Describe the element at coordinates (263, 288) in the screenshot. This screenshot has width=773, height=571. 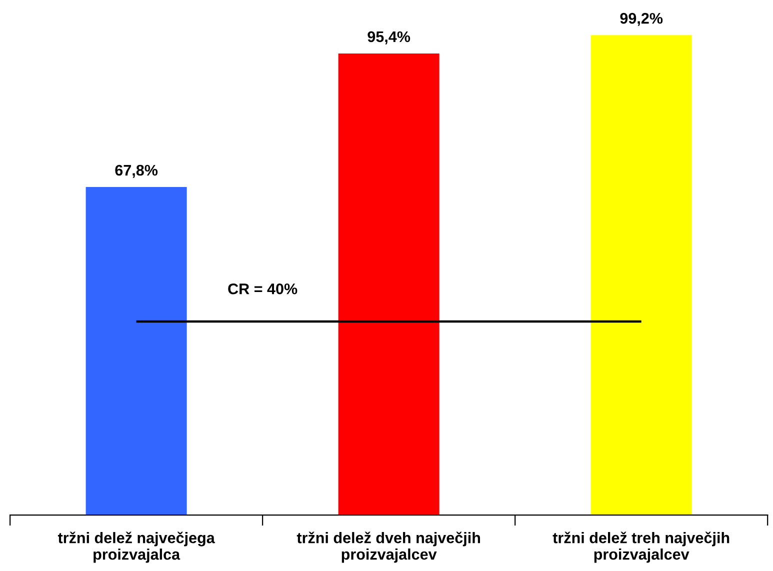
I see `ref-line-label: CR = 40%` at that location.